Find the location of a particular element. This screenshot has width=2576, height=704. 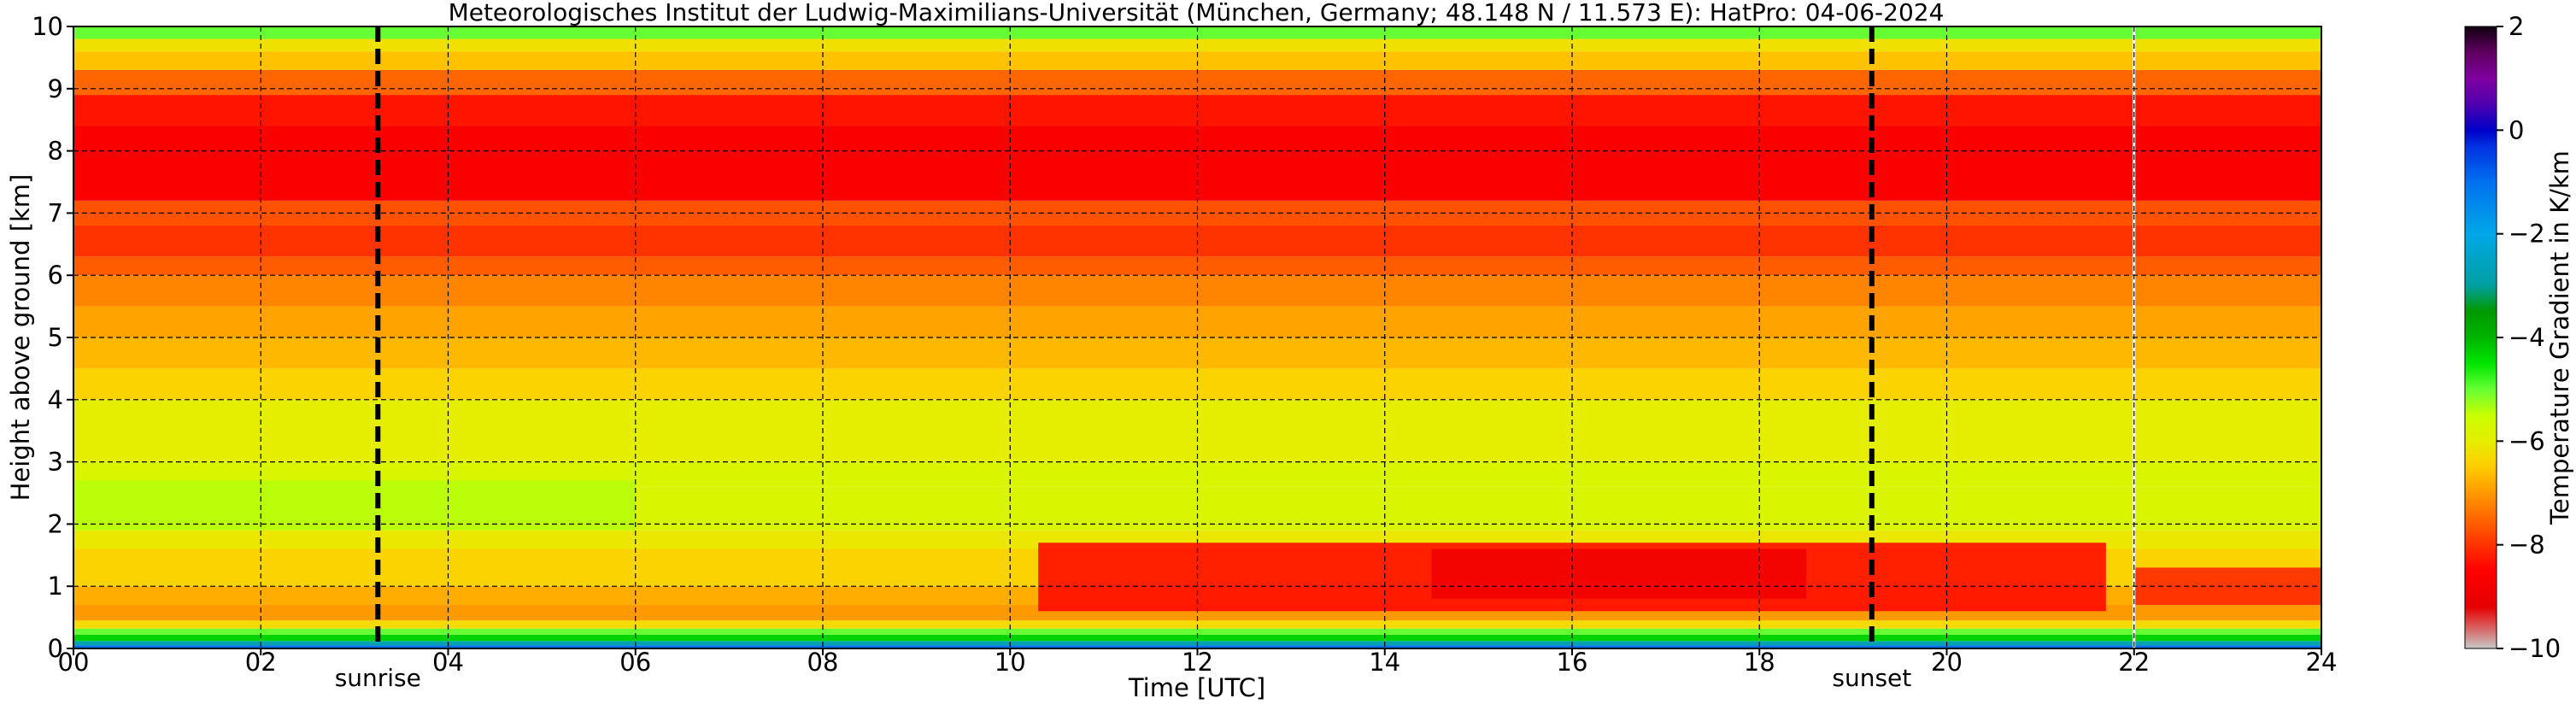

y-tick-label: 8 is located at coordinates (55, 151).